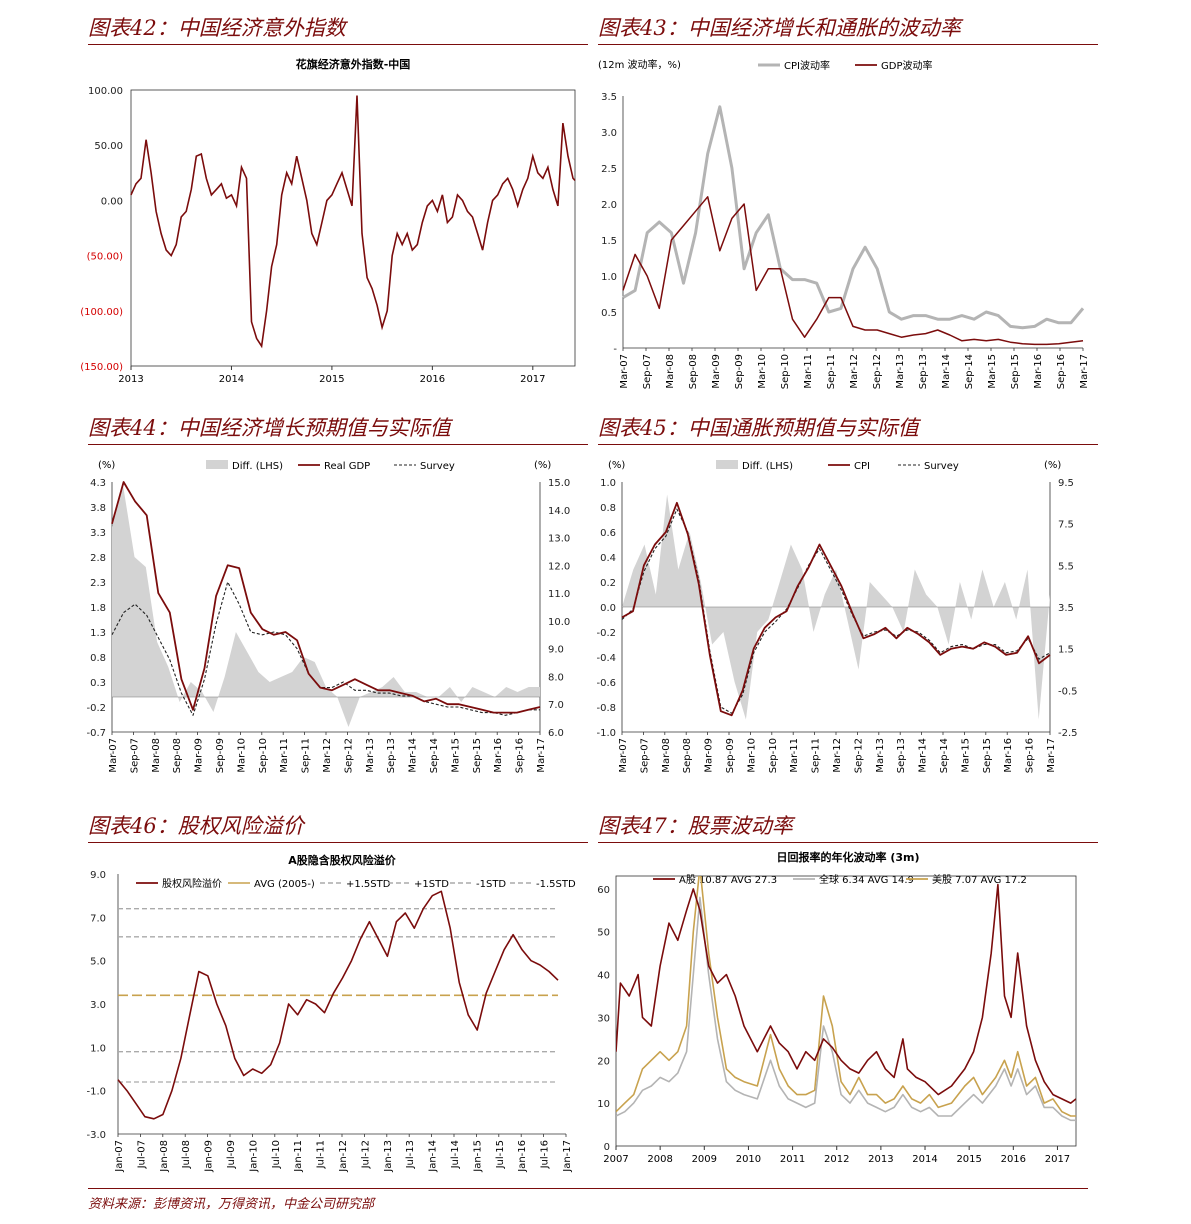 The height and width of the screenshot is (1224, 1191). Describe the element at coordinates (365, 1154) in the screenshot. I see `x-tick-label: Jul-12` at that location.